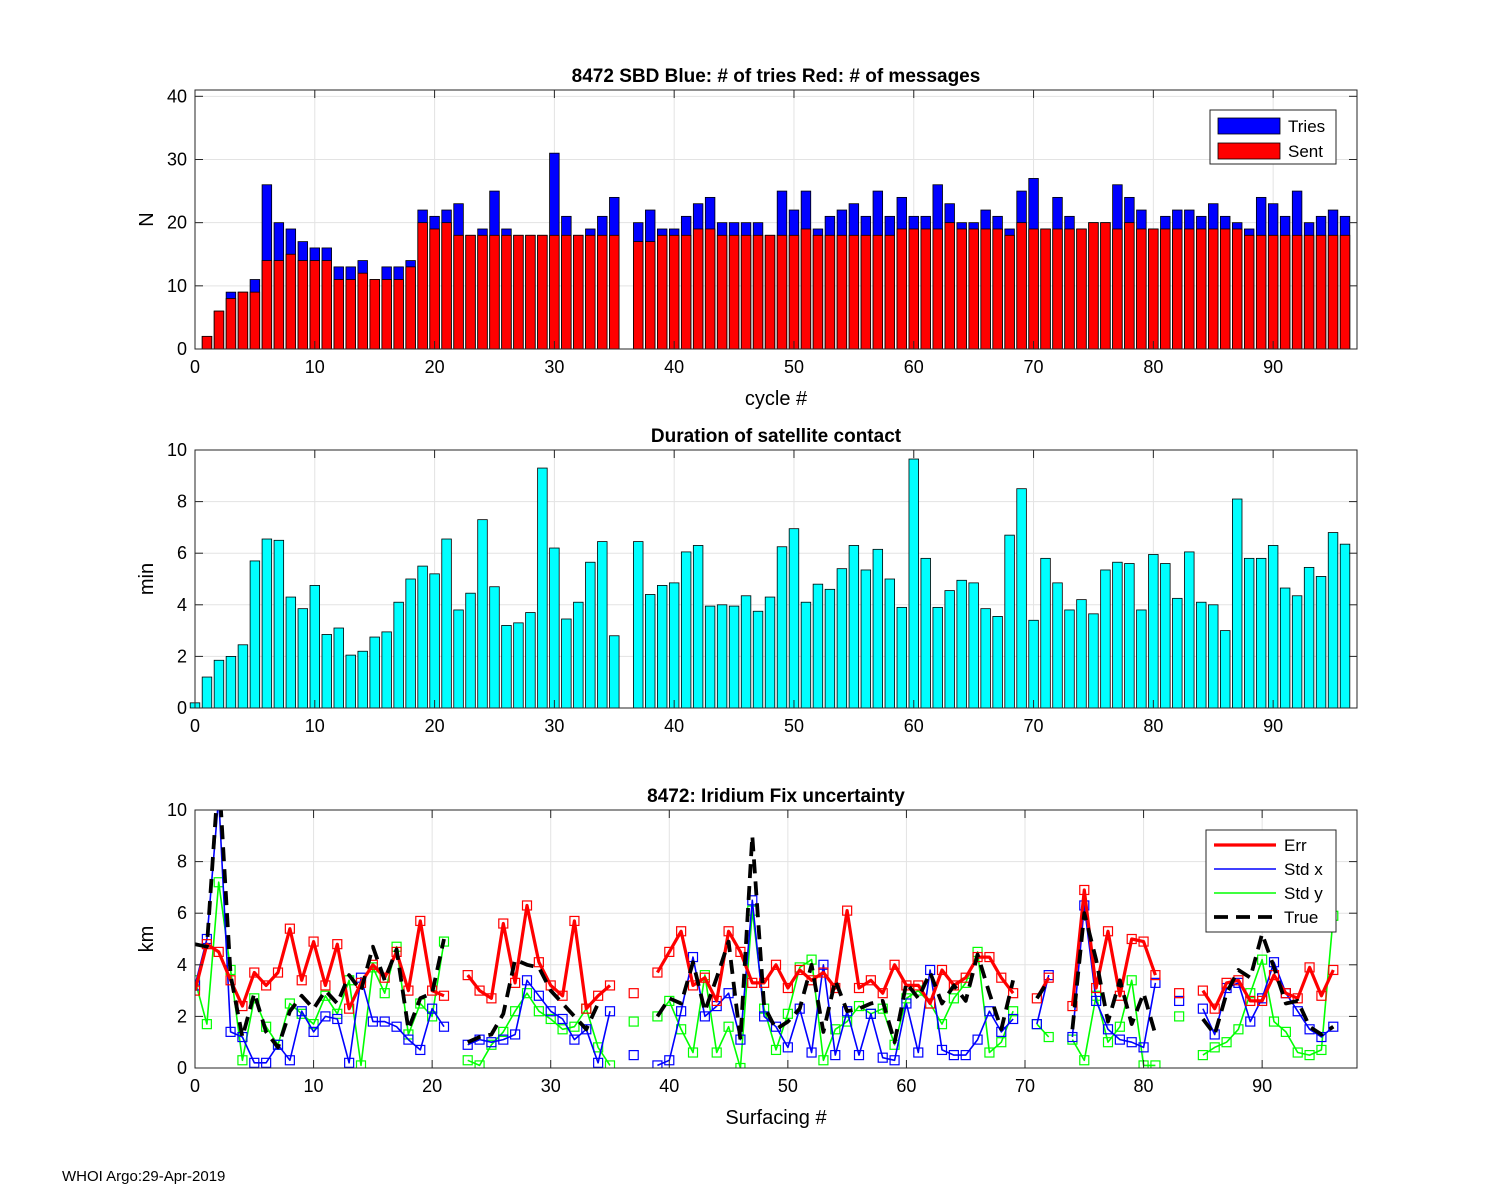 Image resolution: width=1500 pixels, height=1200 pixels. Describe the element at coordinates (177, 223) in the screenshot. I see `y-tick-label: 20` at that location.